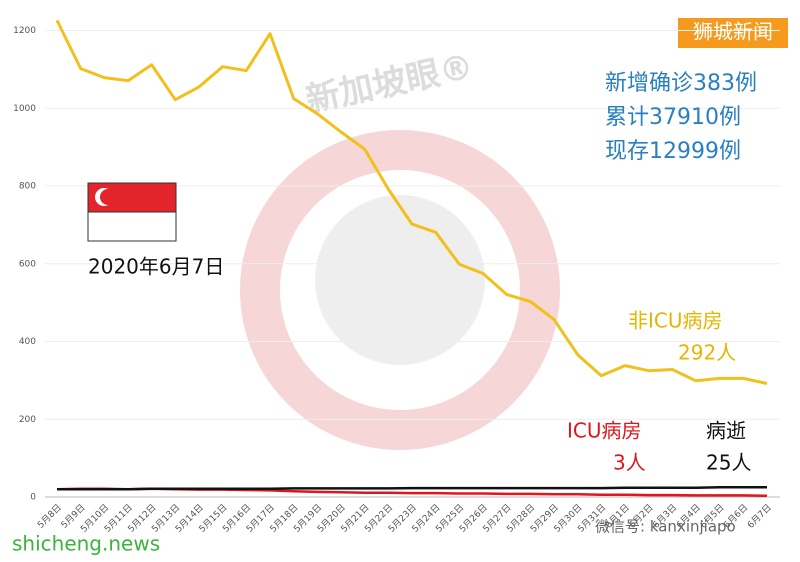  What do you see at coordinates (673, 117) in the screenshot?
I see `stat: 累计37910例` at bounding box center [673, 117].